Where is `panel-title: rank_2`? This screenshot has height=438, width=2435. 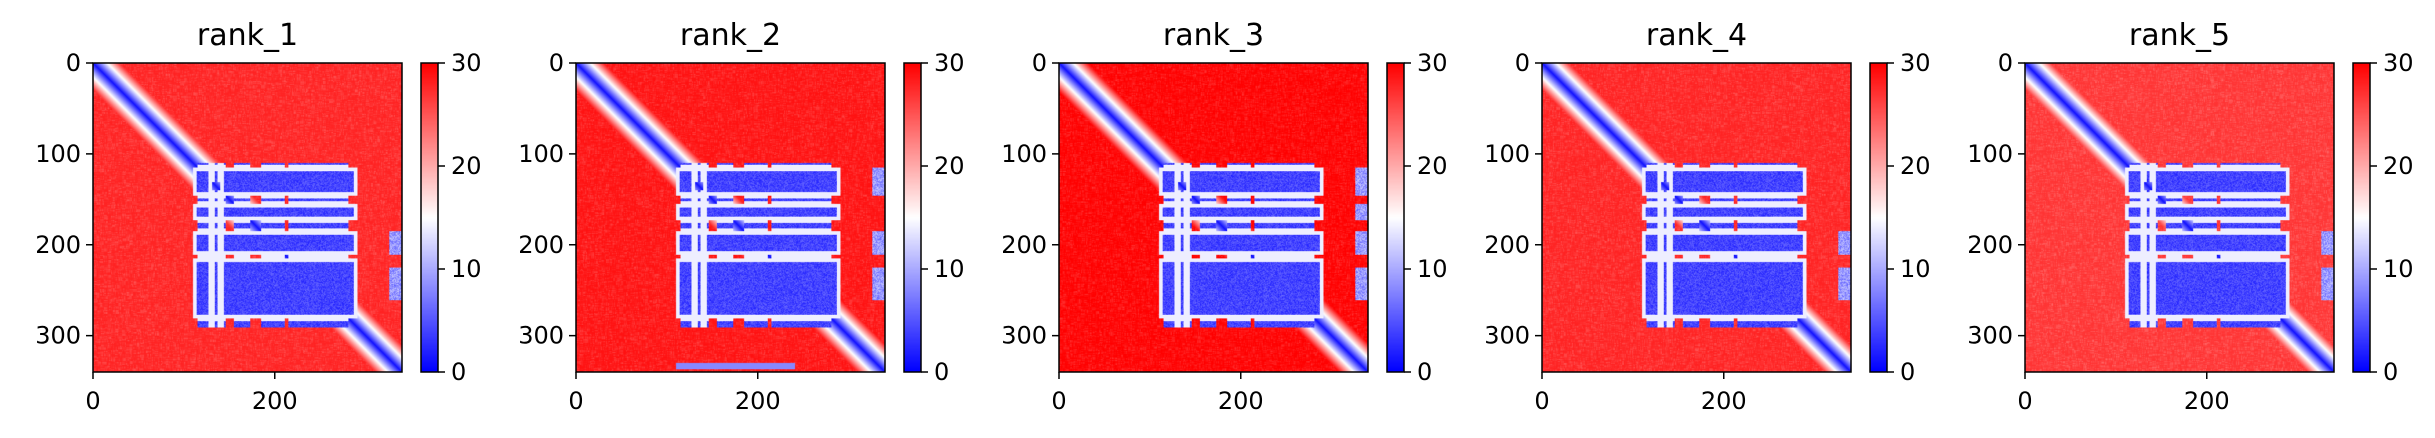 panel-title: rank_2 is located at coordinates (730, 35).